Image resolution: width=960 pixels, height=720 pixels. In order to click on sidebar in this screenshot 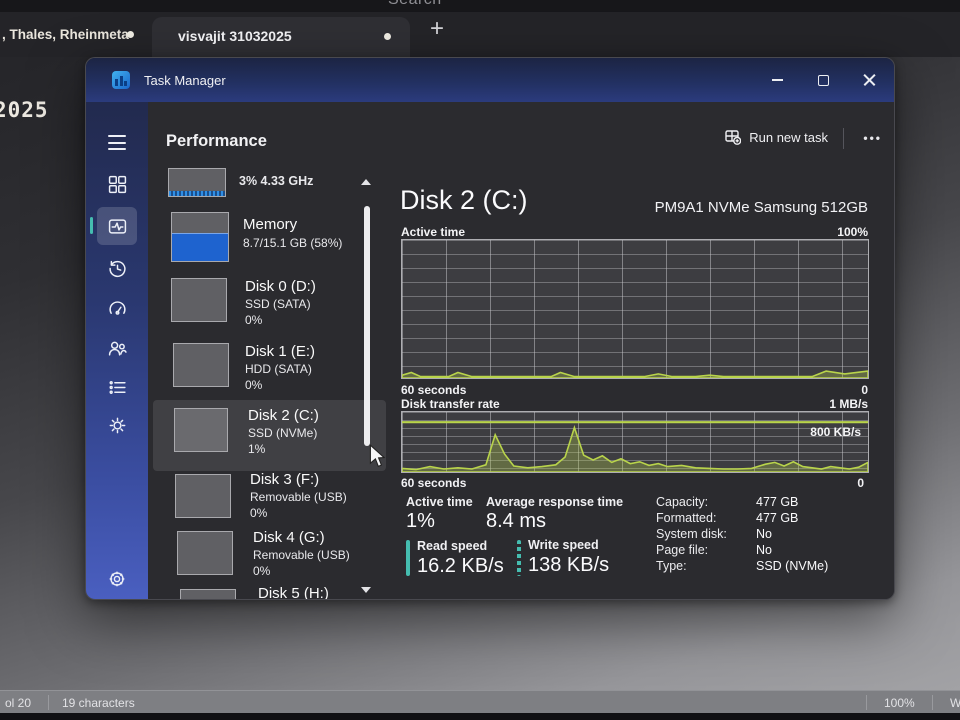, I will do `click(117, 350)`.